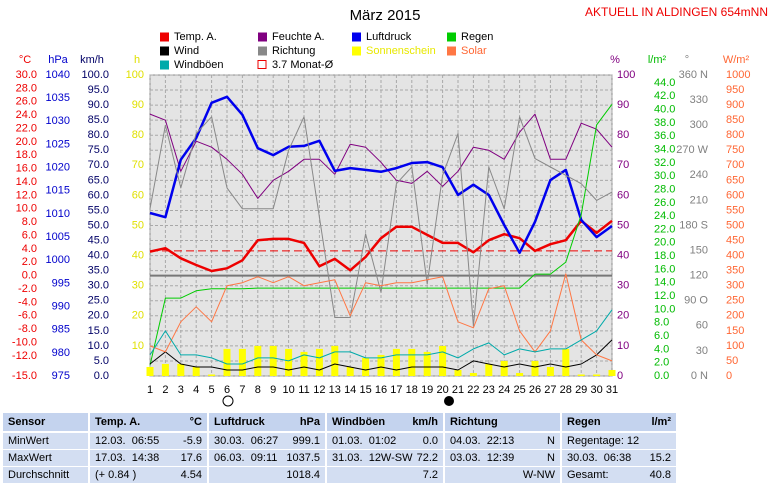  Describe the element at coordinates (309, 422) in the screenshot. I see `cell-text: hPa` at that location.